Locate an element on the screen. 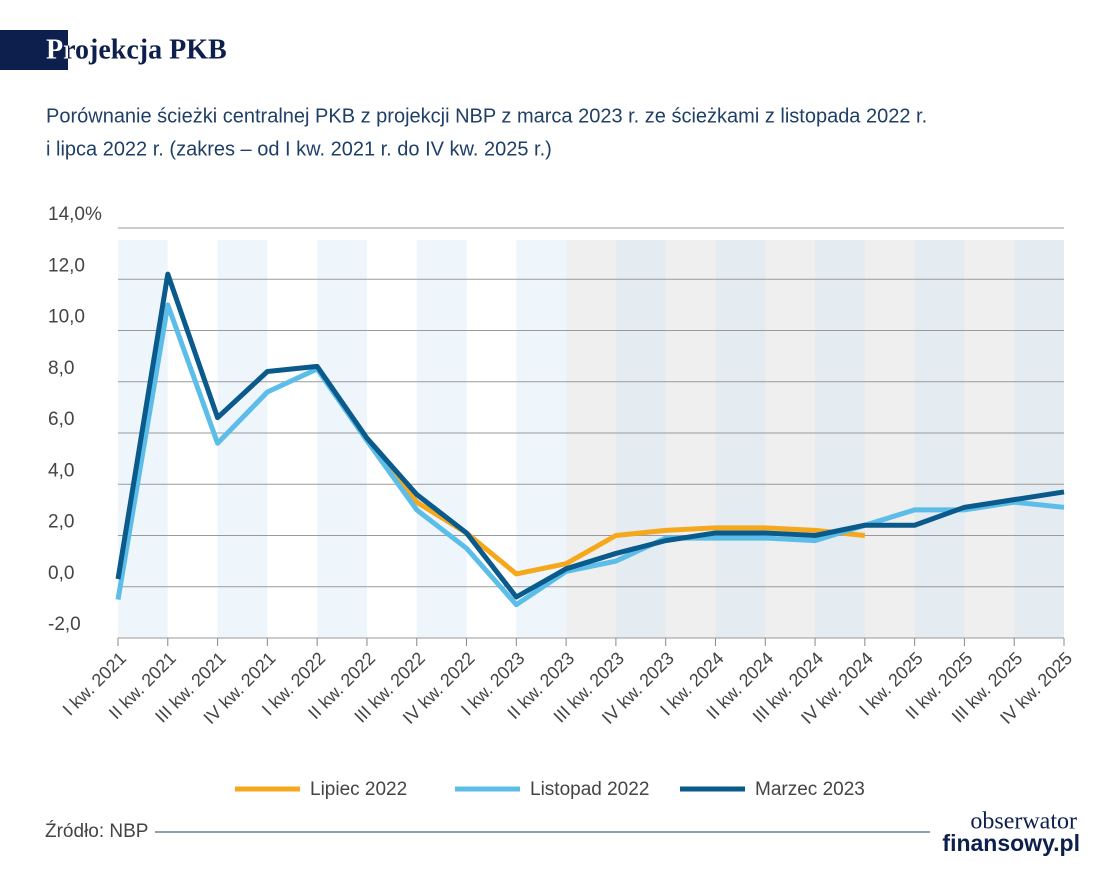  legend-label: Lipiec 2022 is located at coordinates (358, 789).